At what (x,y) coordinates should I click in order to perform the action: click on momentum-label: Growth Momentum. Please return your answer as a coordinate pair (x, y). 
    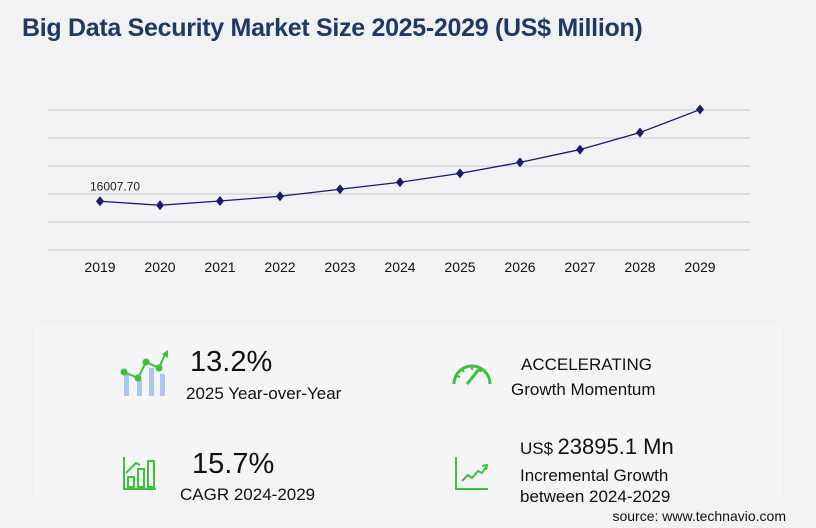
    Looking at the image, I should click on (583, 389).